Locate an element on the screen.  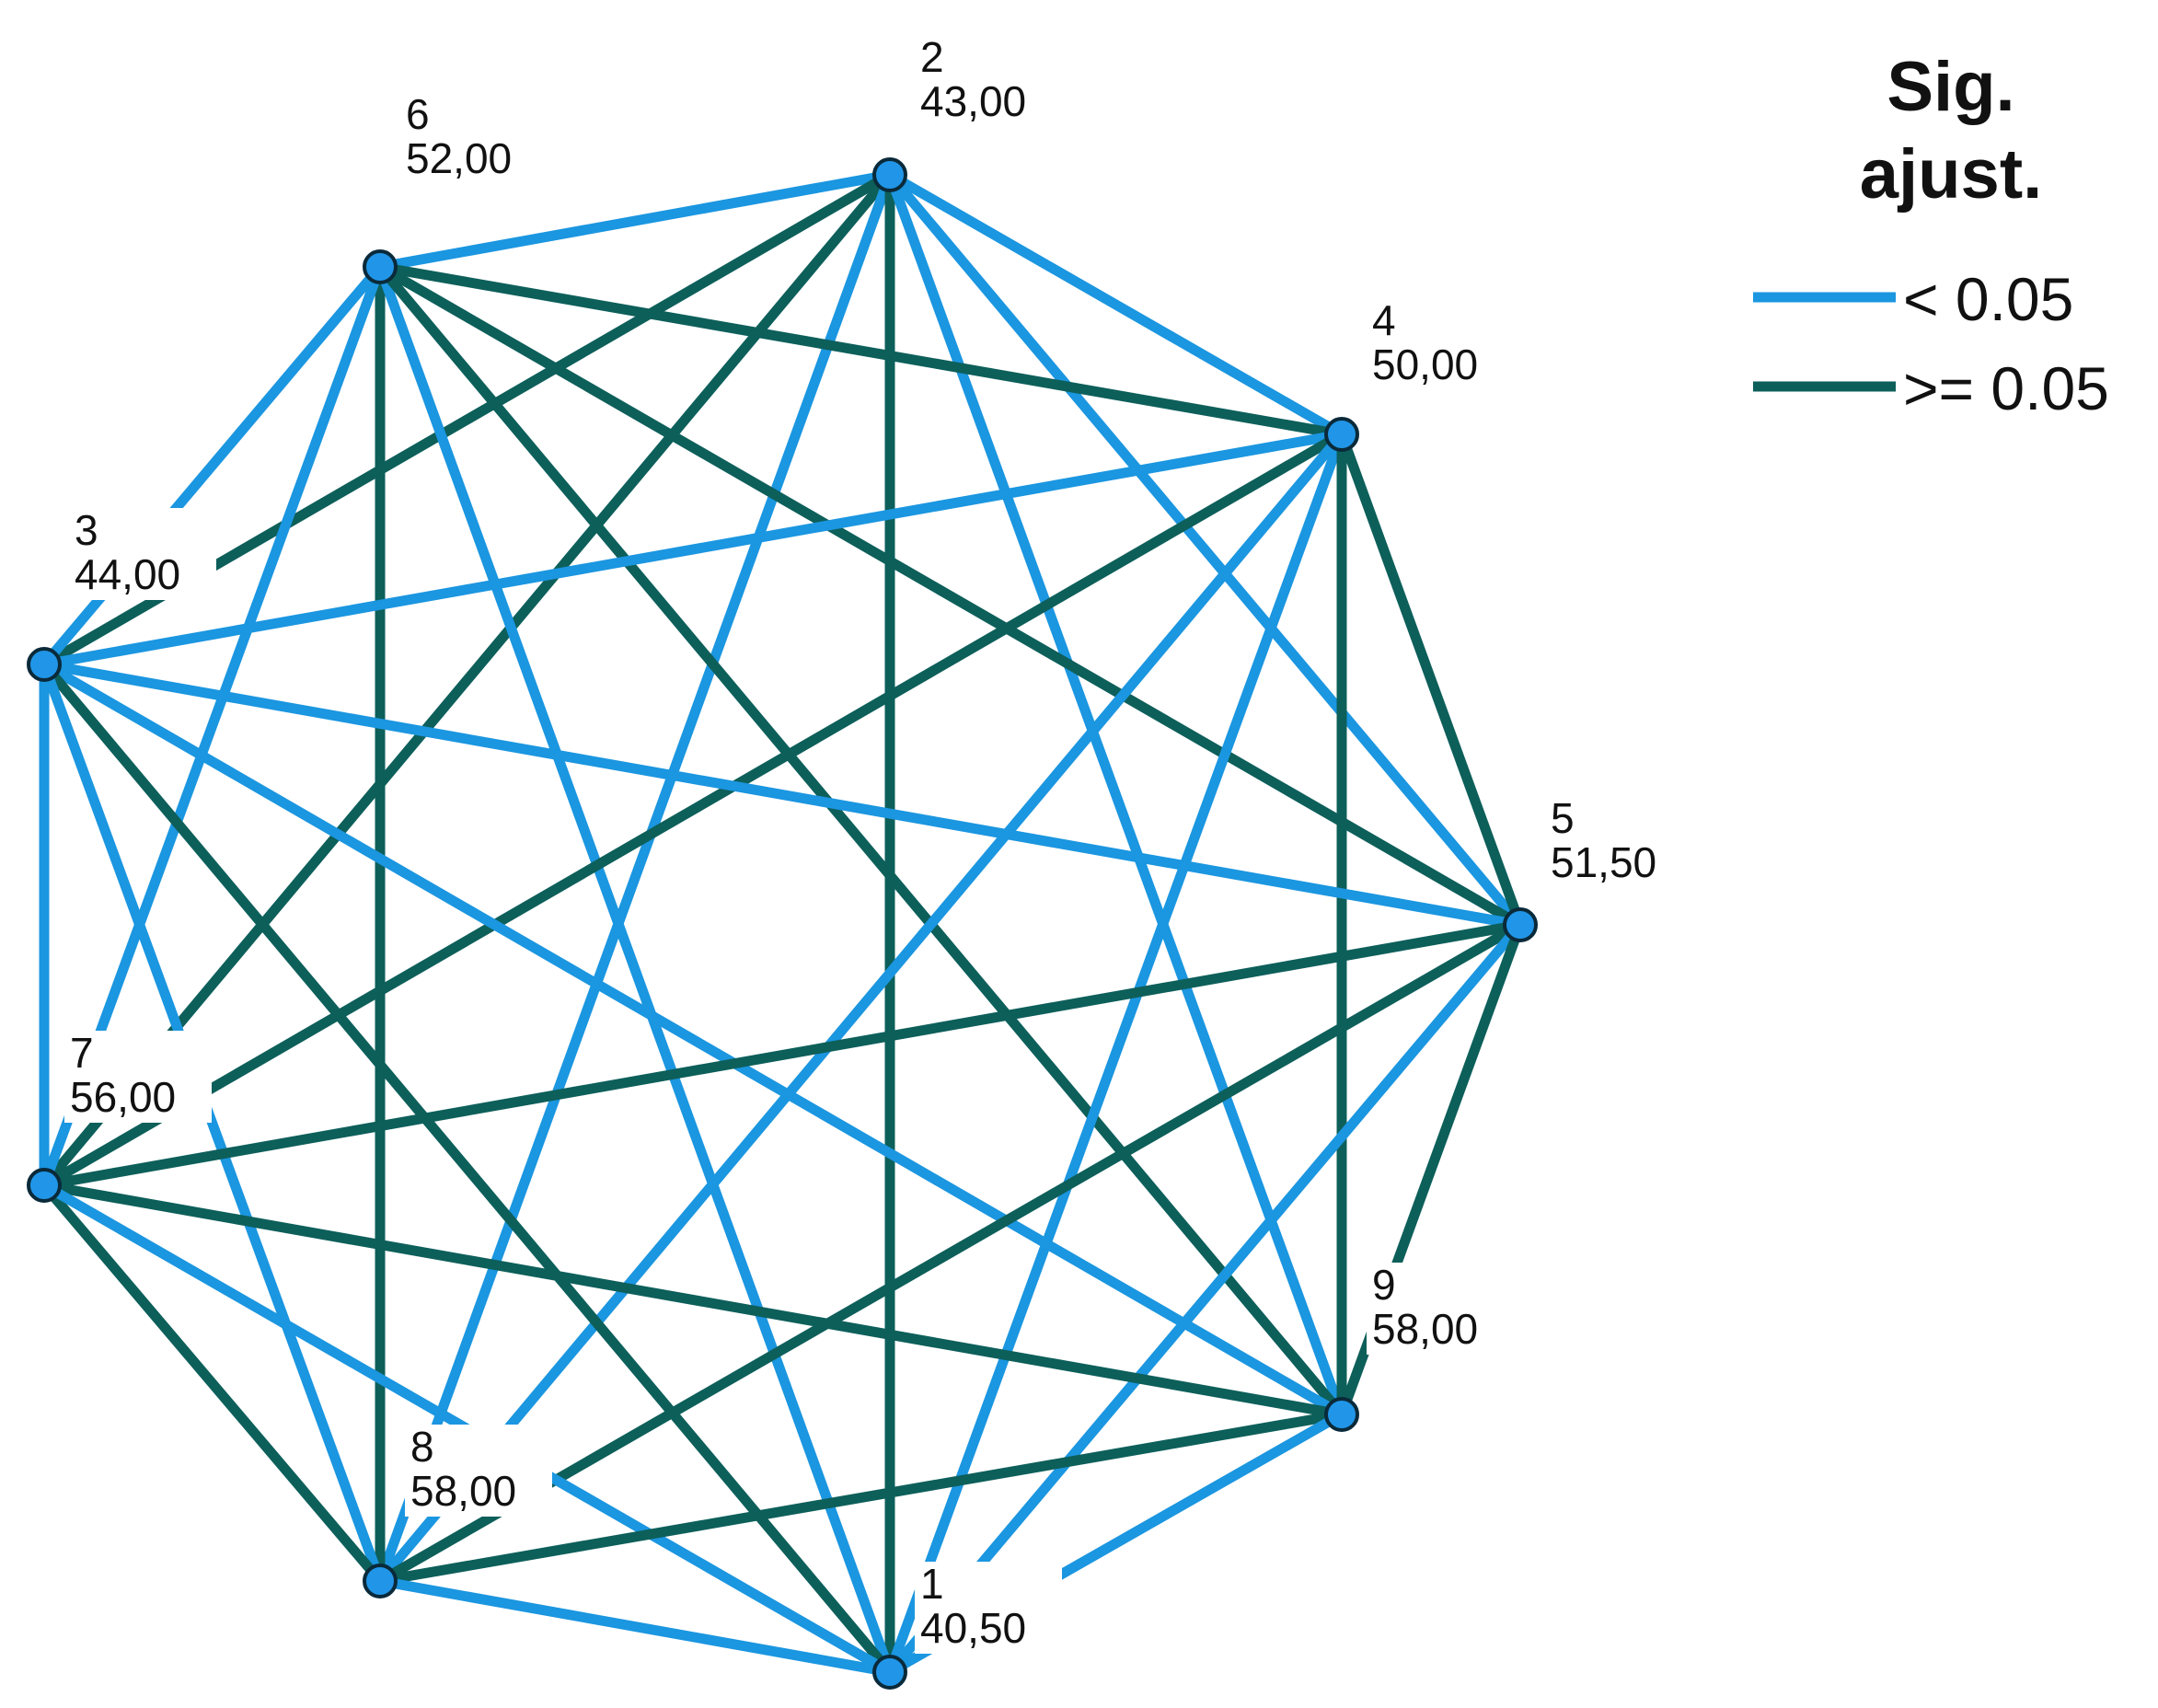
node-value-label-2: 43,00 is located at coordinates (973, 101).